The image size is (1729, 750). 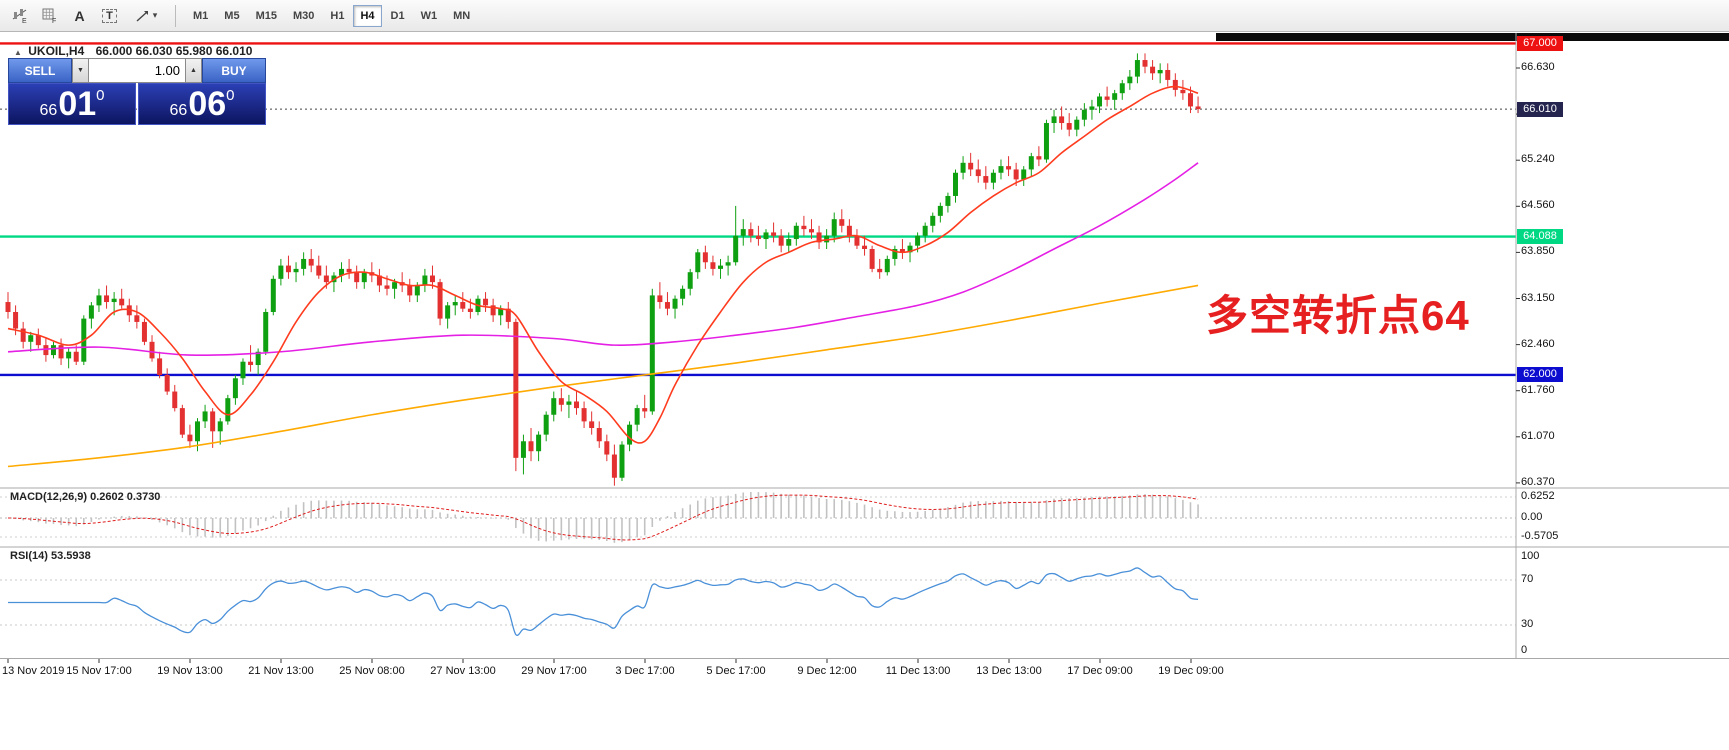 What do you see at coordinates (200, 16) in the screenshot?
I see `tf-button-m1: M1` at bounding box center [200, 16].